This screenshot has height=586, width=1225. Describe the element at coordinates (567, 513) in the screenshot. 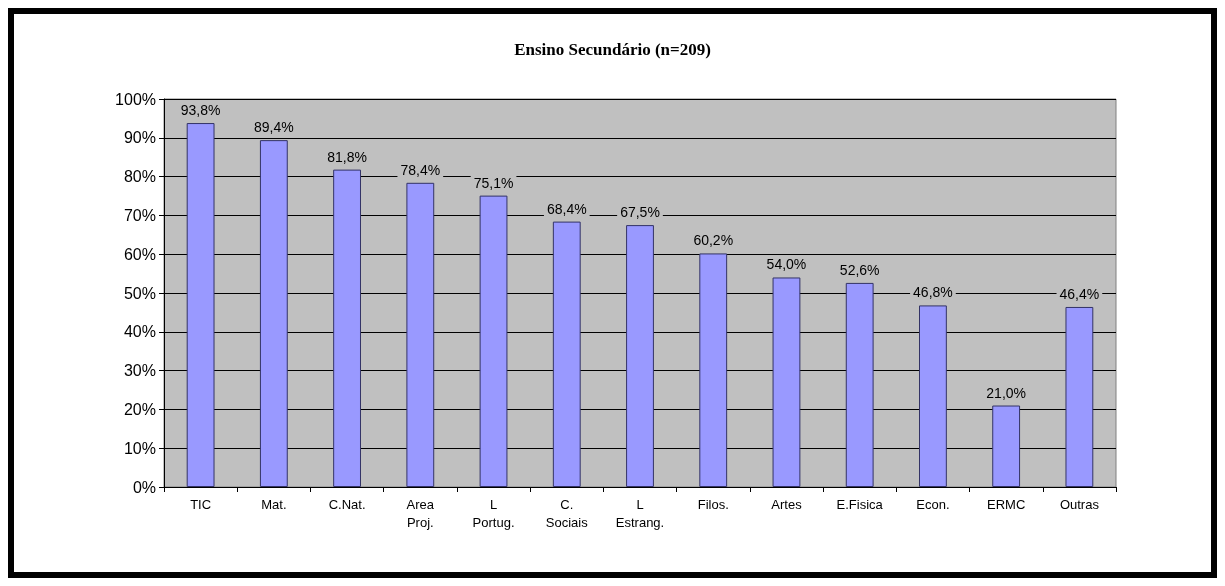

I see `x-tick-label: C. Sociais` at that location.